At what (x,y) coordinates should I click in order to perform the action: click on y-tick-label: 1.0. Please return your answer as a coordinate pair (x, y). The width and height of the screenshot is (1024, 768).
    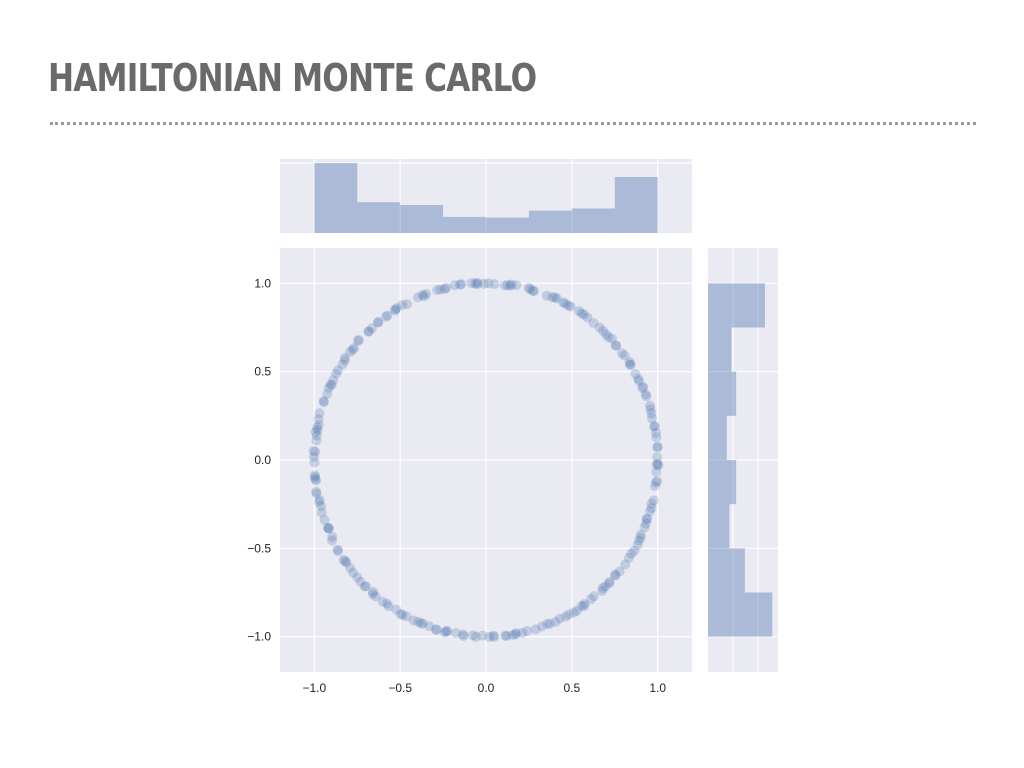
    Looking at the image, I should click on (262, 283).